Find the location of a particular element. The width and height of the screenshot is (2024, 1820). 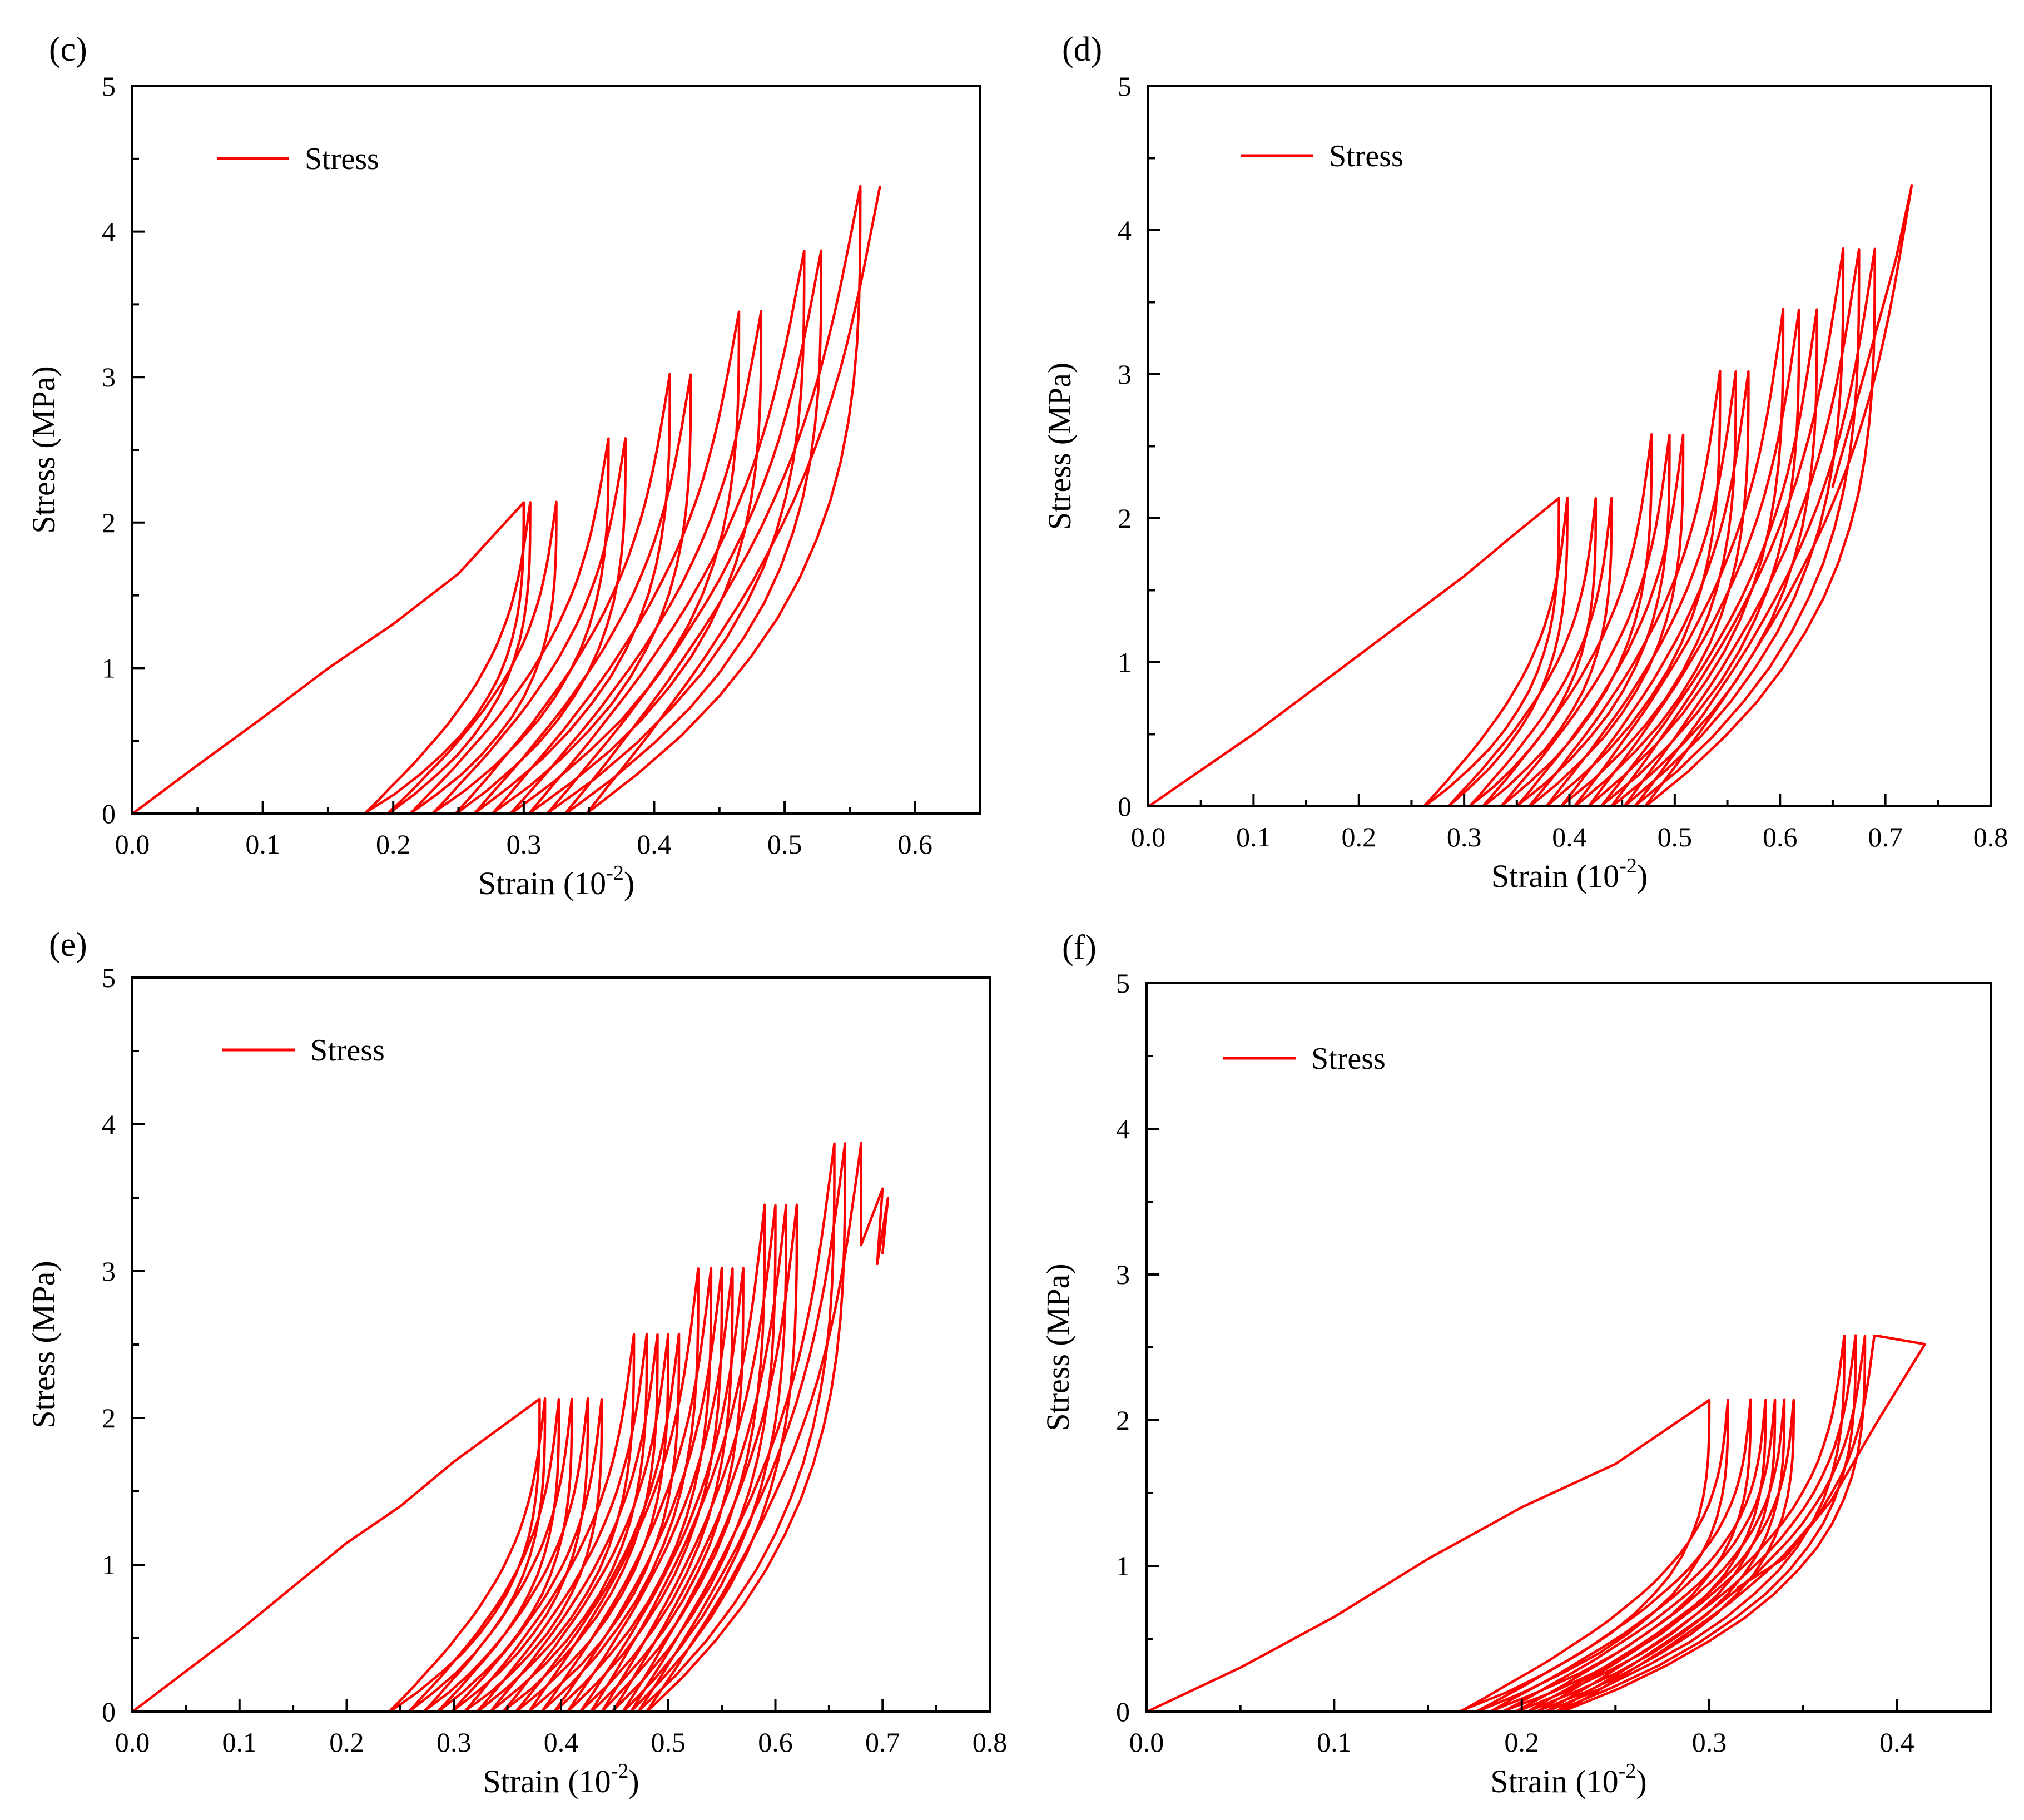

panel-label: (c) is located at coordinates (68, 49).